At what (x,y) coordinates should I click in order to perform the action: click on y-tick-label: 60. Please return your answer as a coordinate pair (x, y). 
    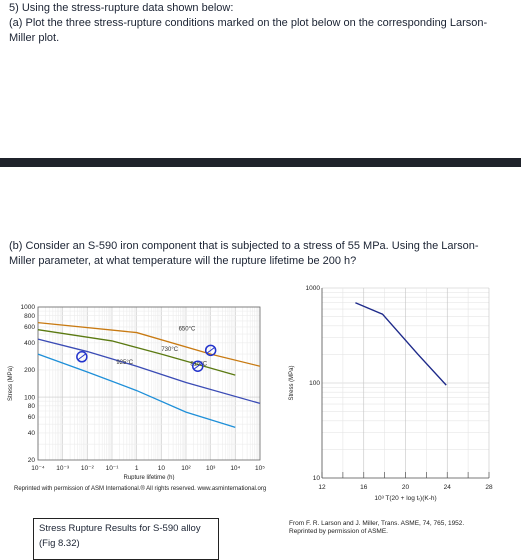
    Looking at the image, I should click on (32, 417).